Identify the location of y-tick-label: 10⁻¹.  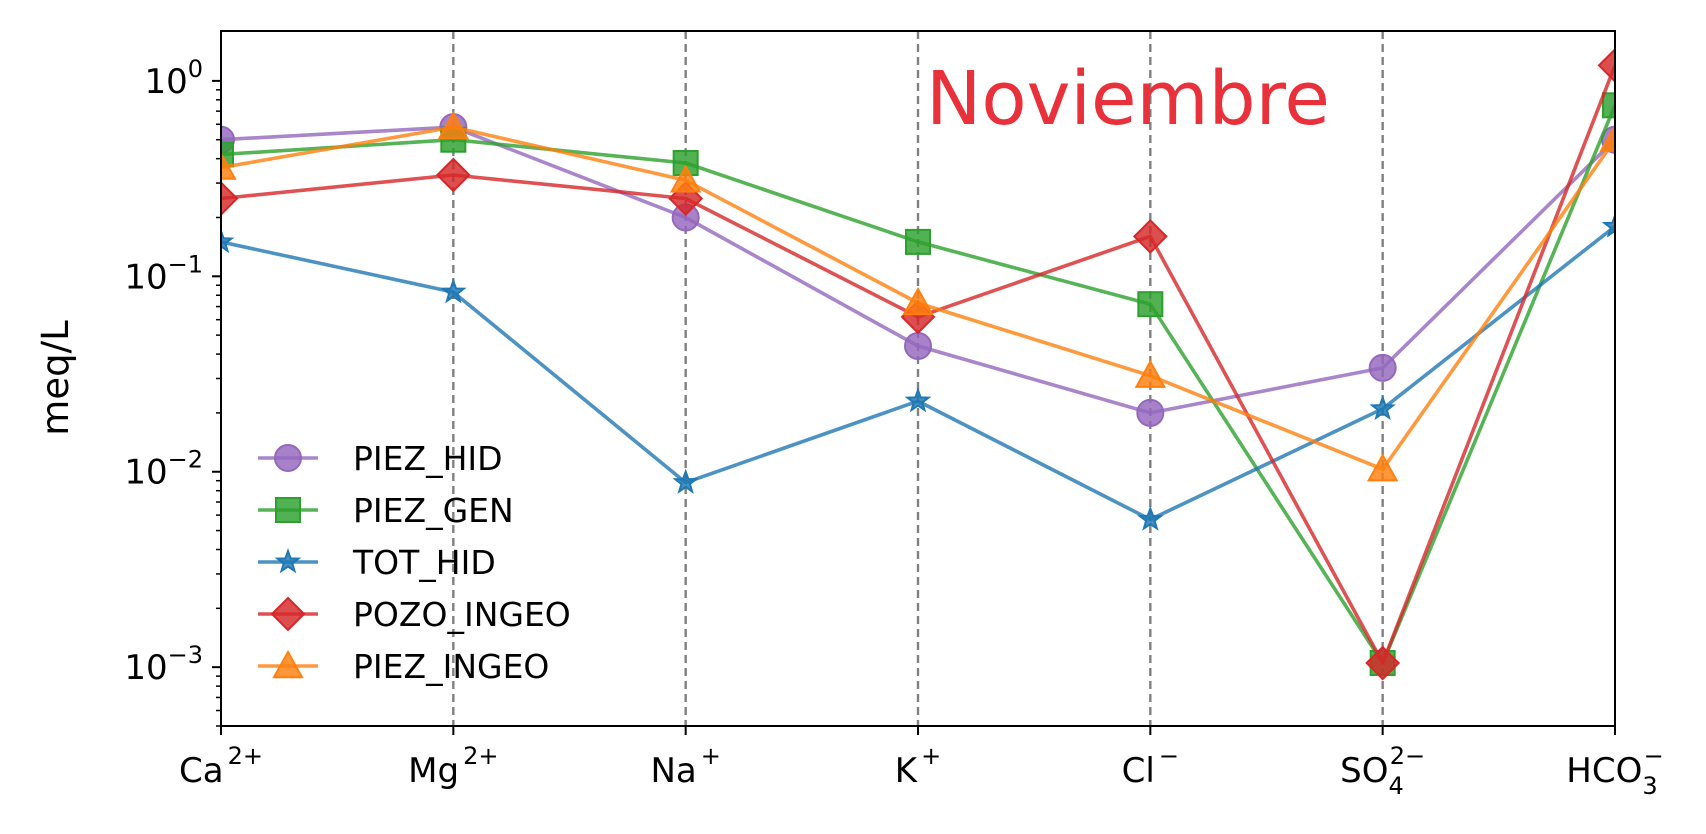
(163, 273).